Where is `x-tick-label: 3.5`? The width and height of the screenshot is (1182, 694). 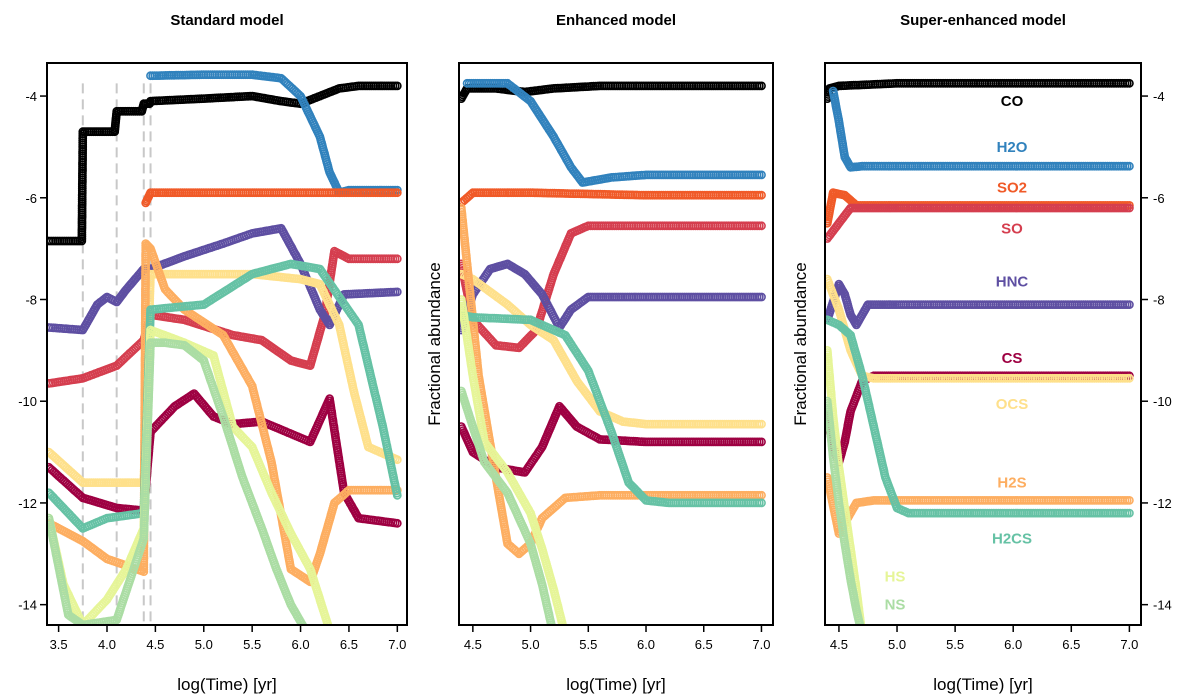
x-tick-label: 3.5 is located at coordinates (59, 644).